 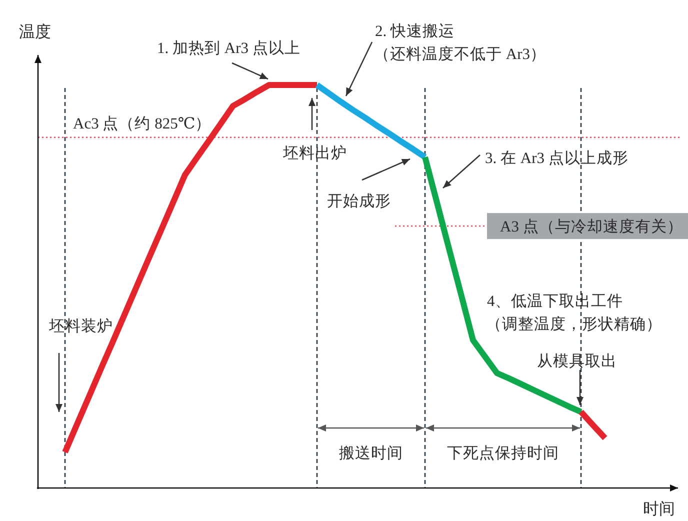 I want to click on x-axis-title: 时间, so click(x=659, y=509).